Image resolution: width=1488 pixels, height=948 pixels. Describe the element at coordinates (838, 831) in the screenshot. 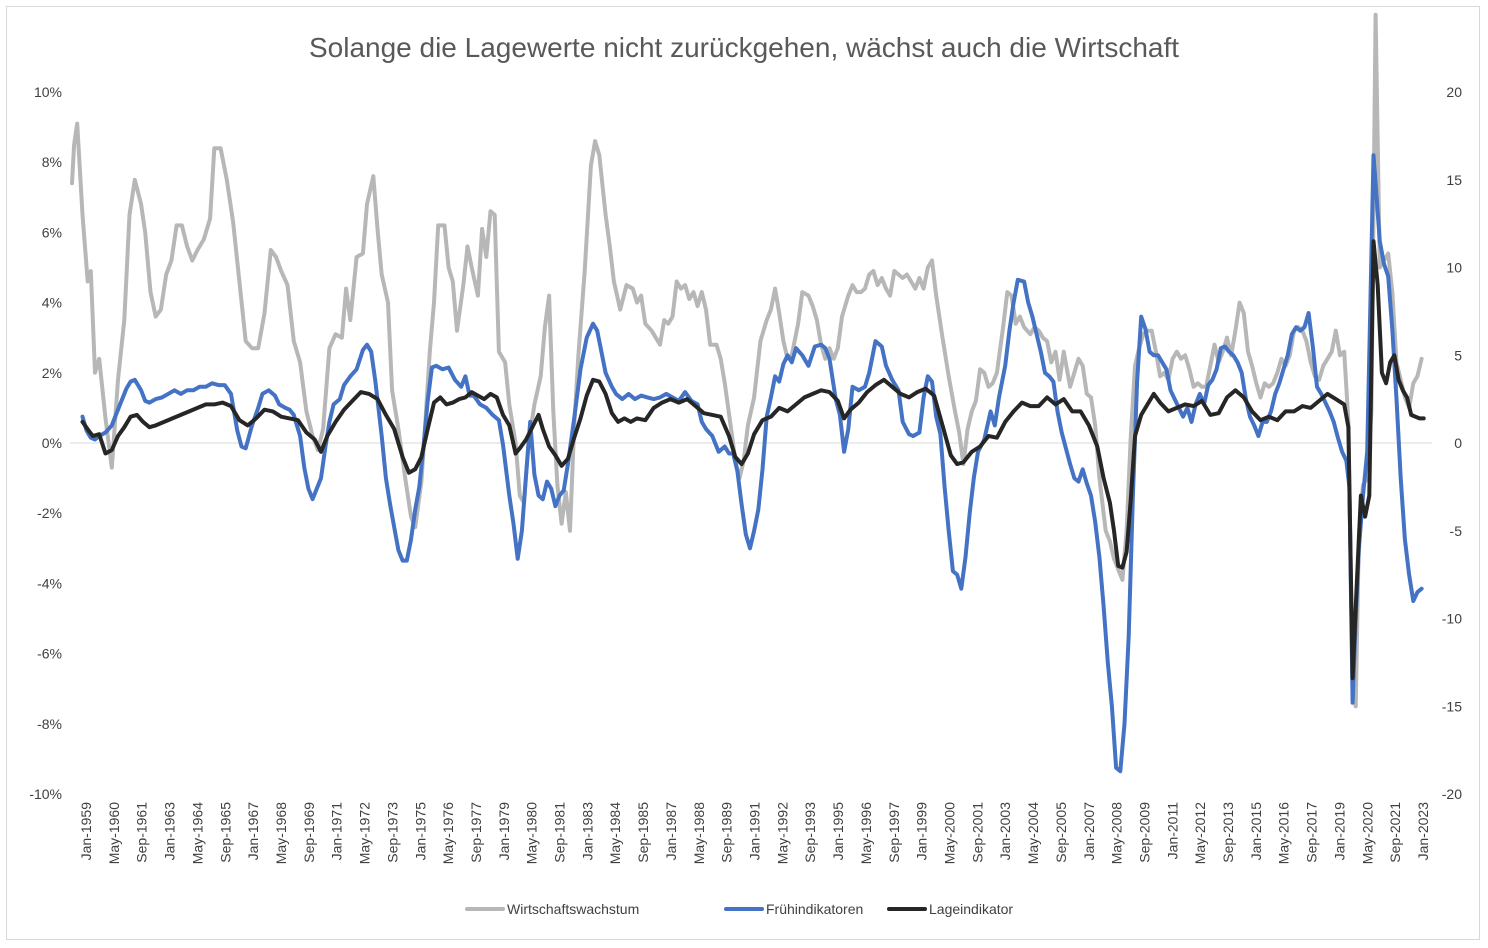

I see `x-tick-label: Jan-1995` at that location.